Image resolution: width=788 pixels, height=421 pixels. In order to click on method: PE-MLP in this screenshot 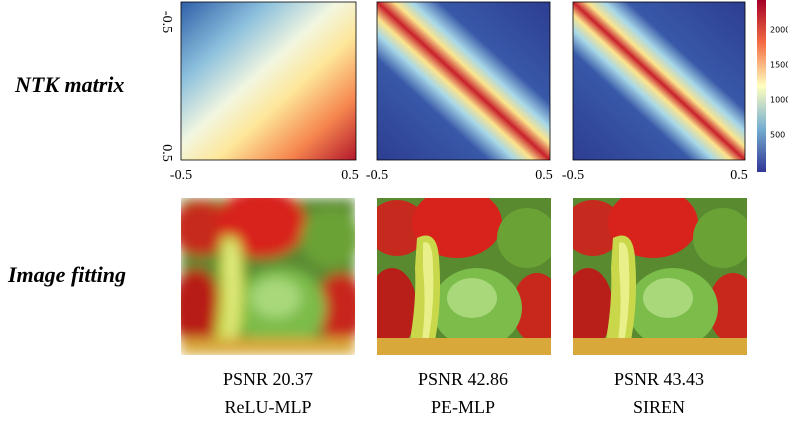, I will do `click(463, 407)`.